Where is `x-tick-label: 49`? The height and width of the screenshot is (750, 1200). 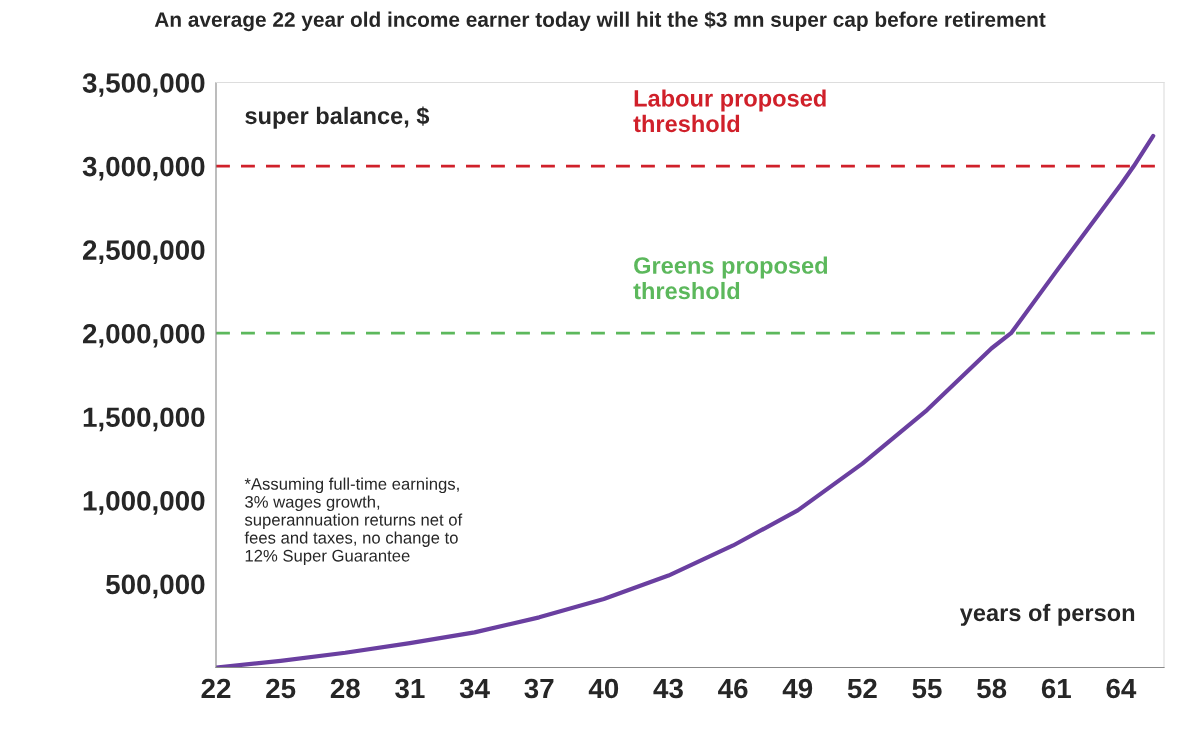
x-tick-label: 49 is located at coordinates (797, 688).